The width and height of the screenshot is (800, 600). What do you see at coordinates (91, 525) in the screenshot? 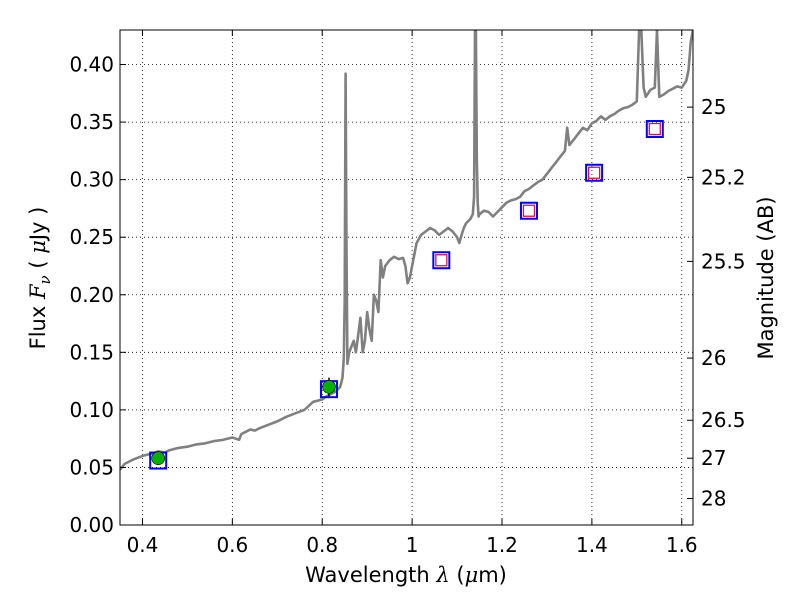
I see `y-tick-label: 0.00` at bounding box center [91, 525].